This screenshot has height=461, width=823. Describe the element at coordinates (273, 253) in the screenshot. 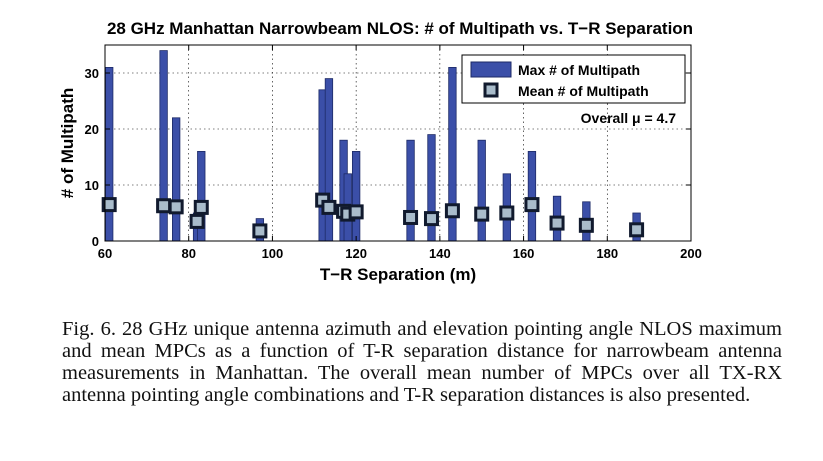

I see `x-tick-label: 100` at that location.